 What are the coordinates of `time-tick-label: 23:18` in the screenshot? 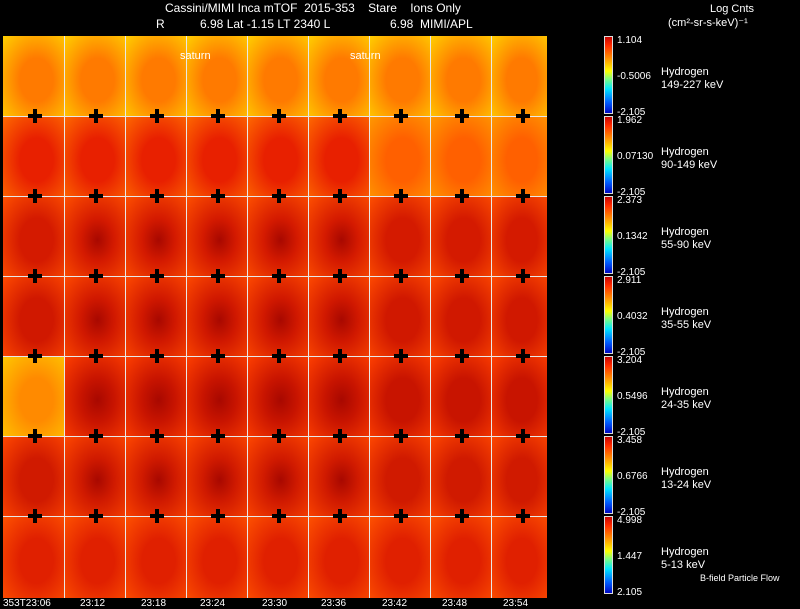 It's located at (154, 603).